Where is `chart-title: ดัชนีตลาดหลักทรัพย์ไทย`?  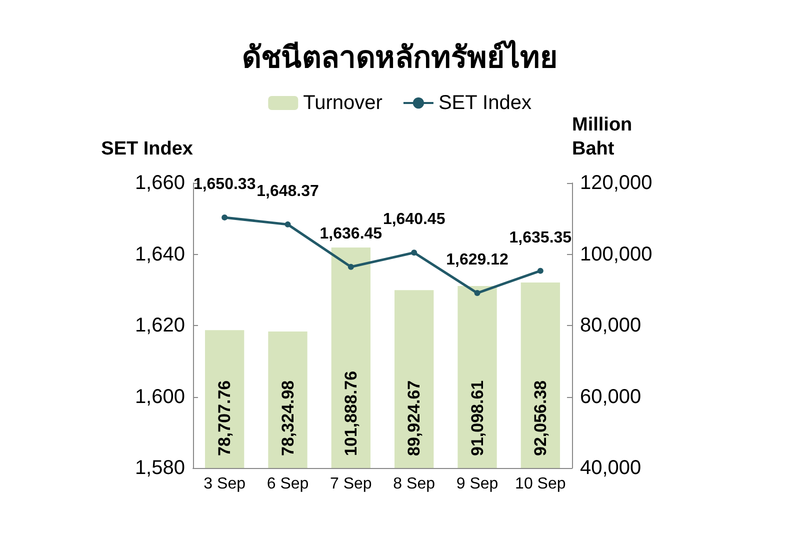
chart-title: ดัชนีตลาดหลักทรัพย์ไทย is located at coordinates (400, 58).